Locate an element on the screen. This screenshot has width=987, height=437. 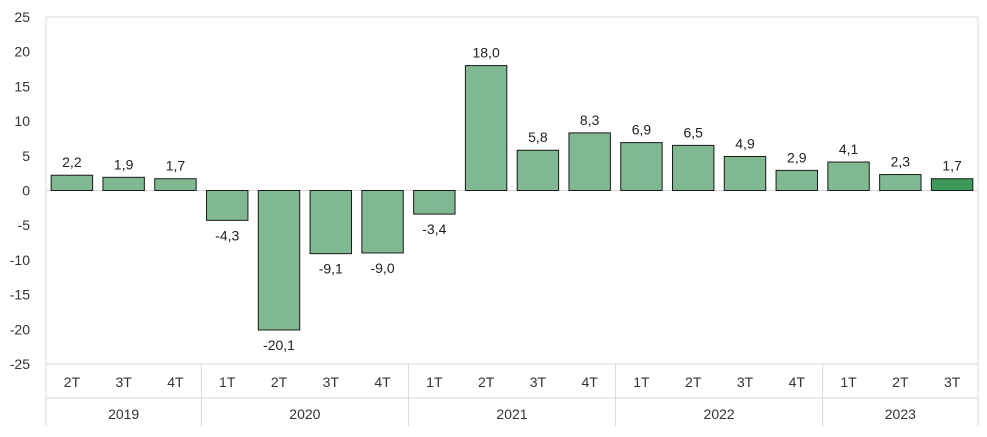
year-group-label: 2023 is located at coordinates (900, 414).